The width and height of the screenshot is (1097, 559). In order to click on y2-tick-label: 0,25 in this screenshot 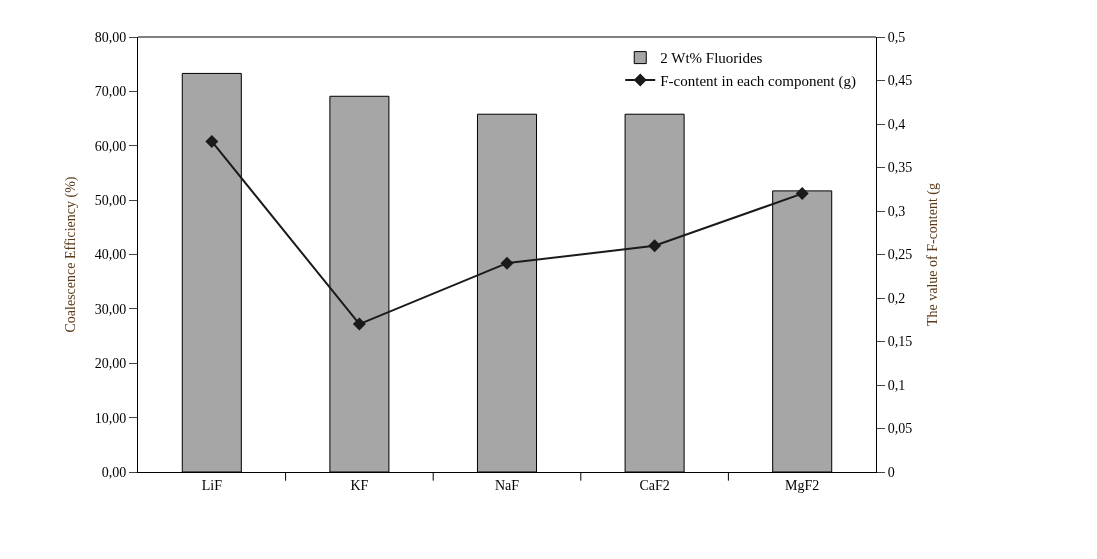, I will do `click(900, 255)`.